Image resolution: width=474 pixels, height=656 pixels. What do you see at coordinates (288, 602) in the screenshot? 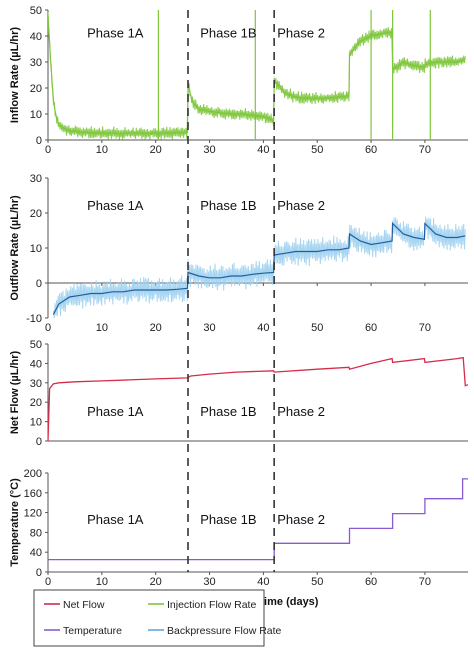
I see `x-axis-label: Time (days)` at bounding box center [288, 602].